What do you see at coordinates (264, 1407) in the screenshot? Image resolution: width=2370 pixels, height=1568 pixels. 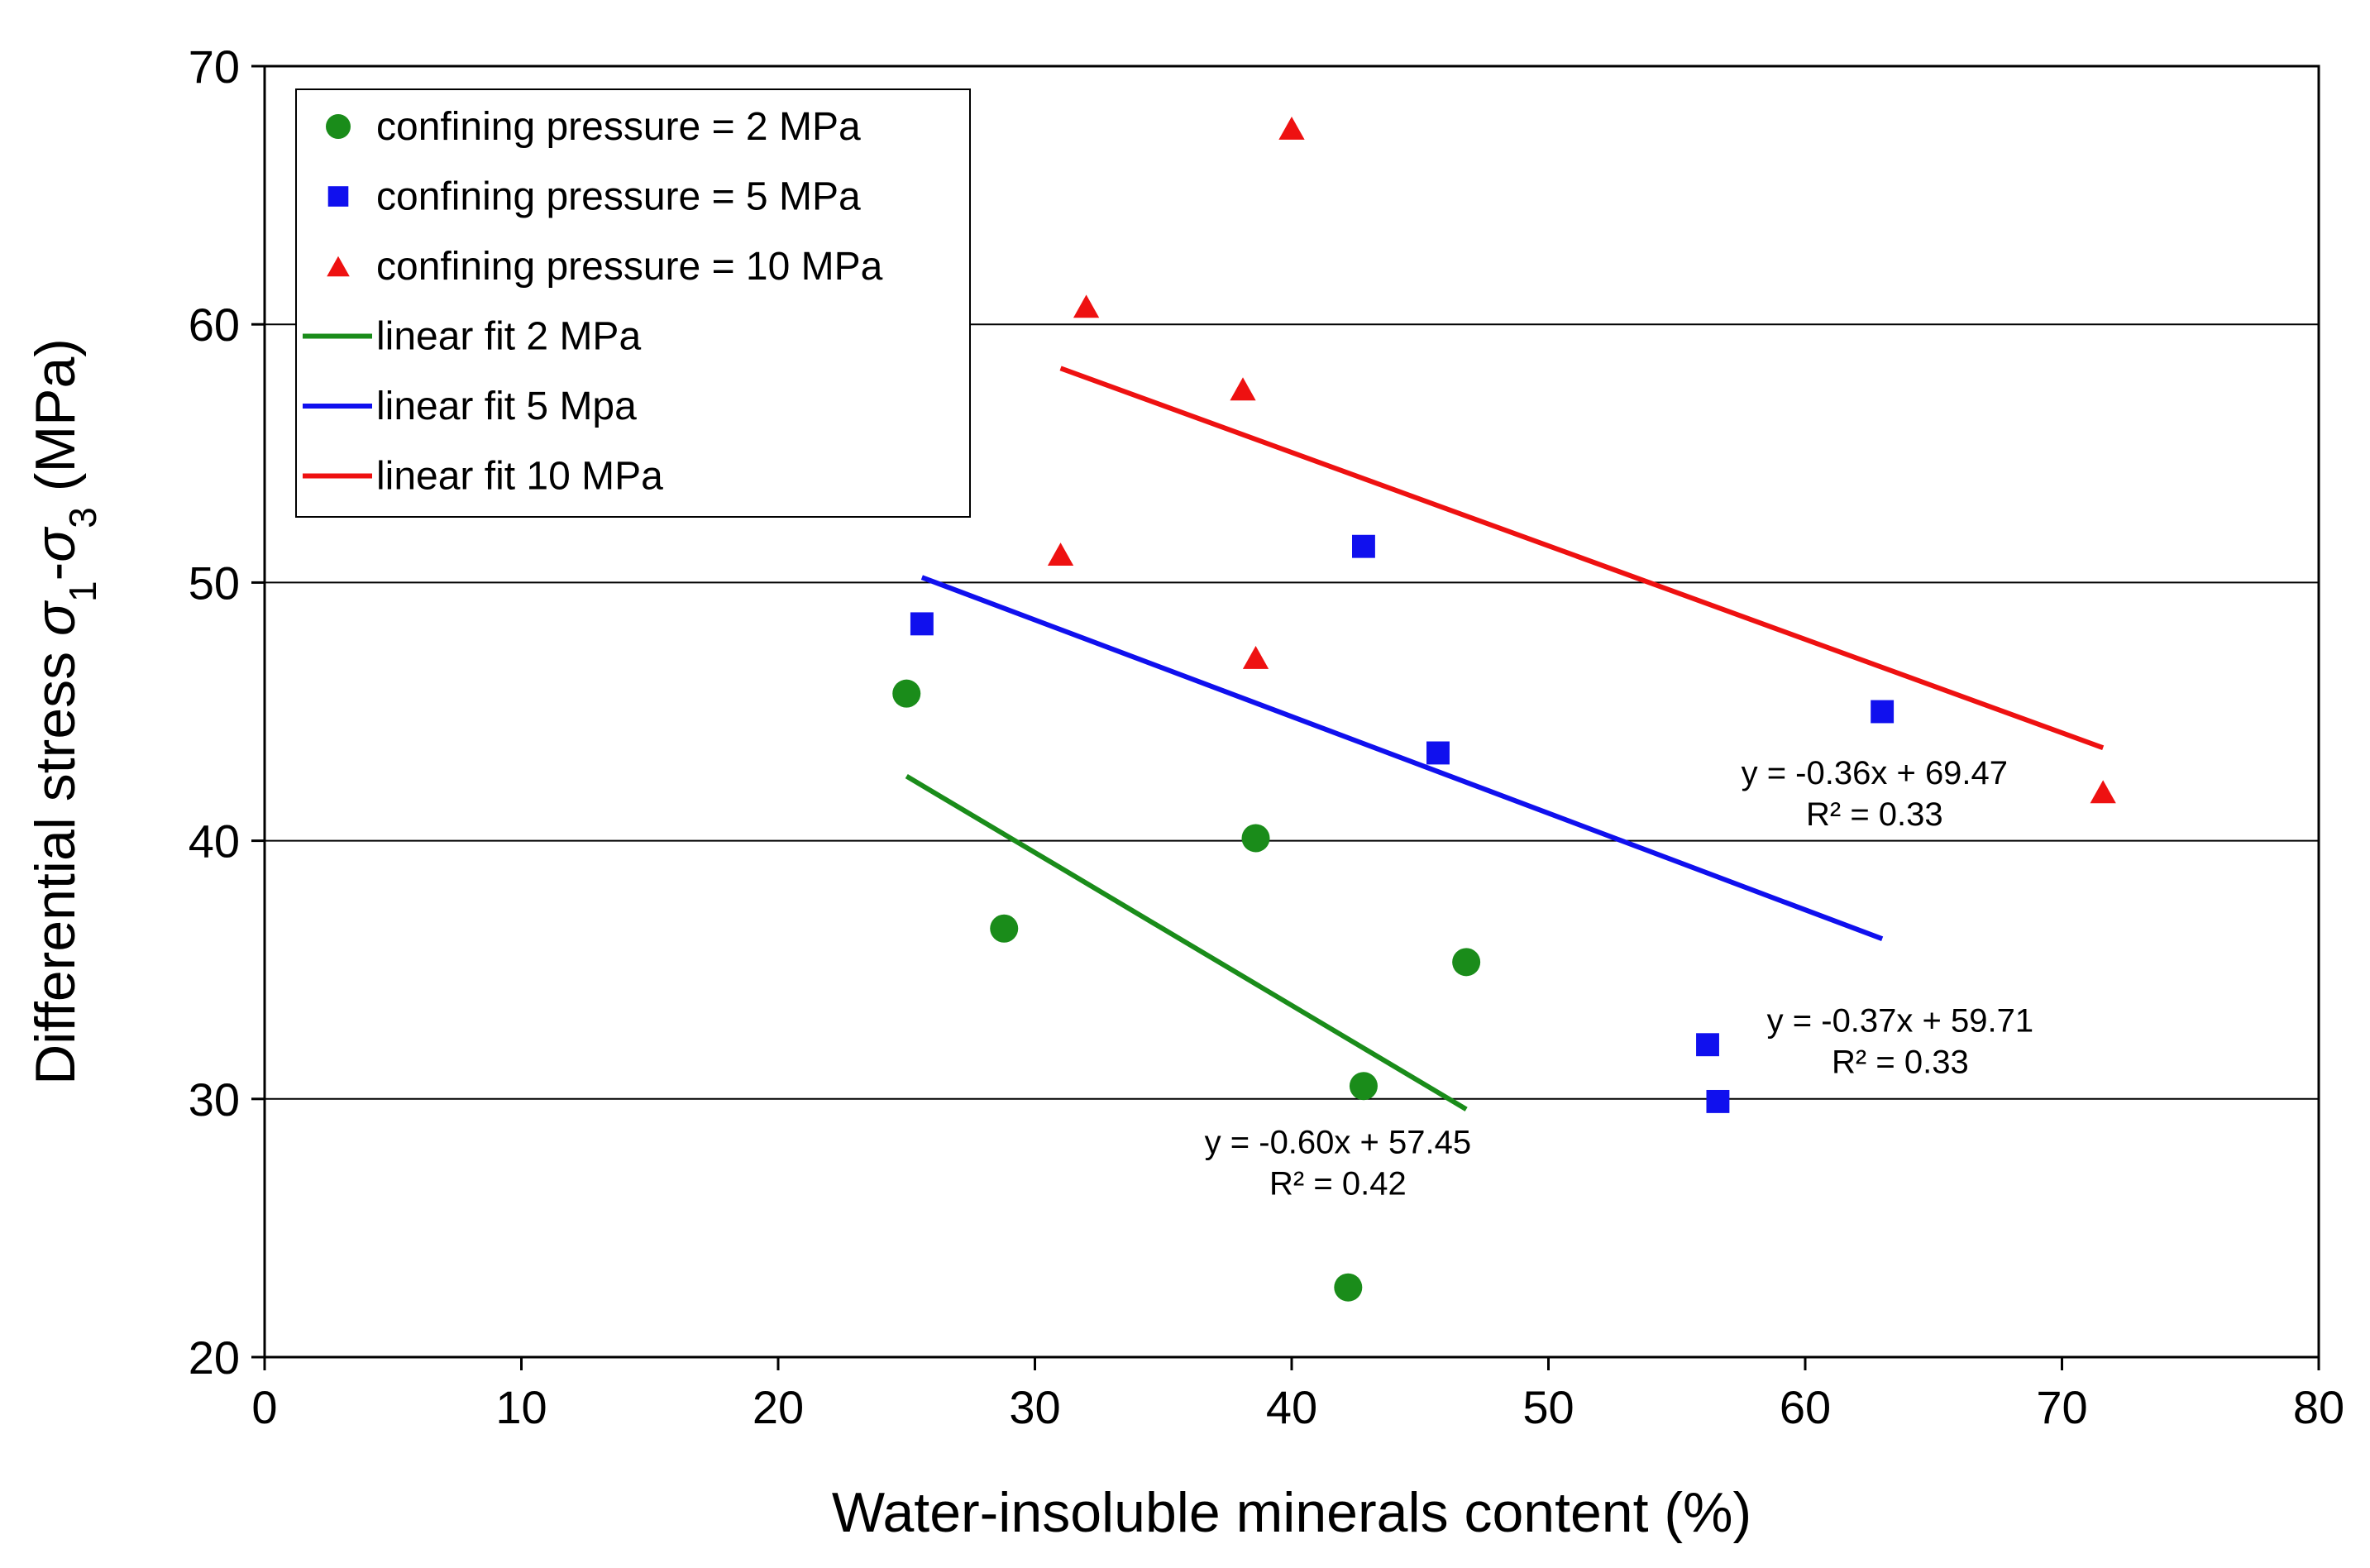 I see `x-tick-label-0: 0` at bounding box center [264, 1407].